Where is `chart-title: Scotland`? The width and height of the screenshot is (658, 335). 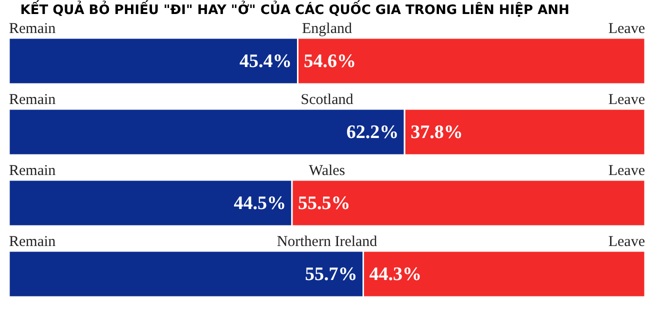
chart-title: Scotland is located at coordinates (327, 100).